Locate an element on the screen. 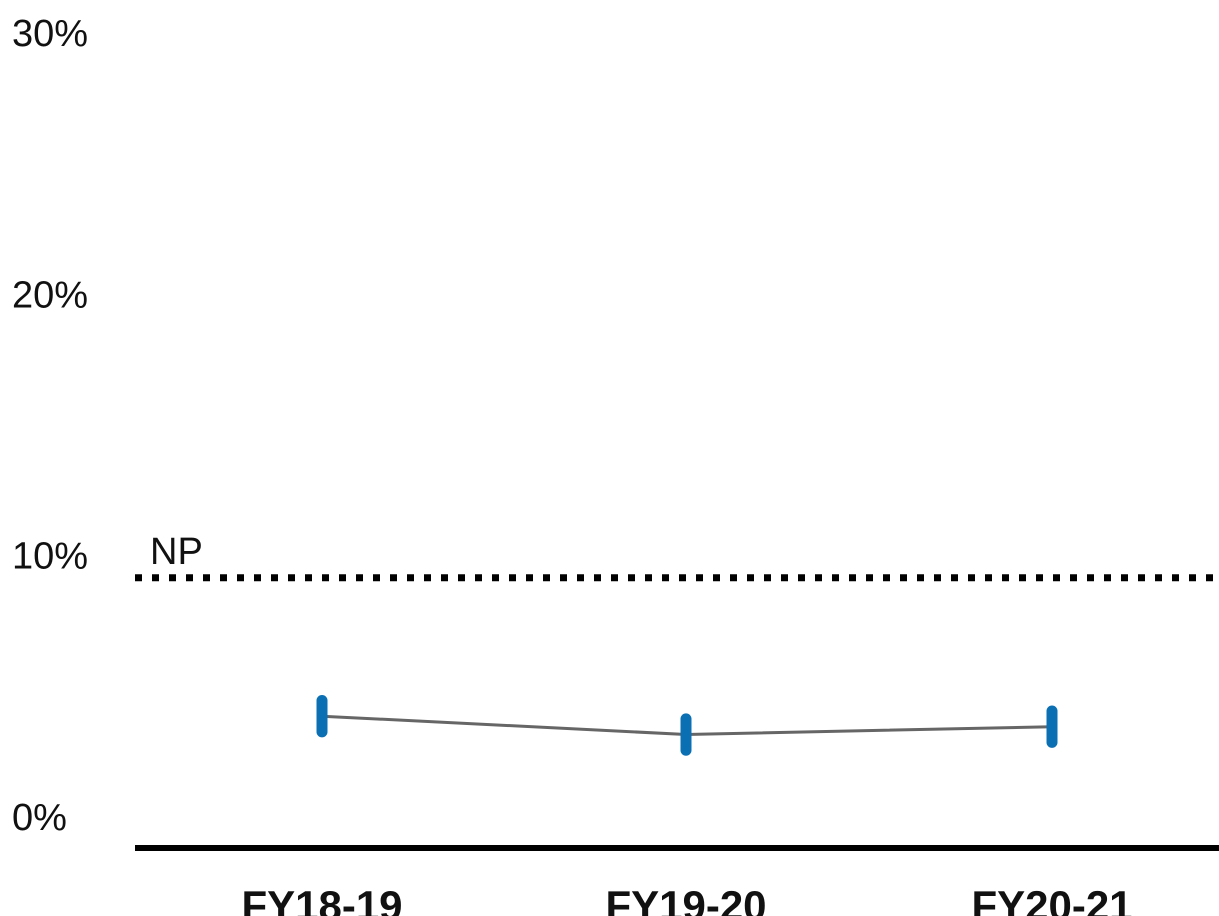  reference-line-label: NP is located at coordinates (176, 552).